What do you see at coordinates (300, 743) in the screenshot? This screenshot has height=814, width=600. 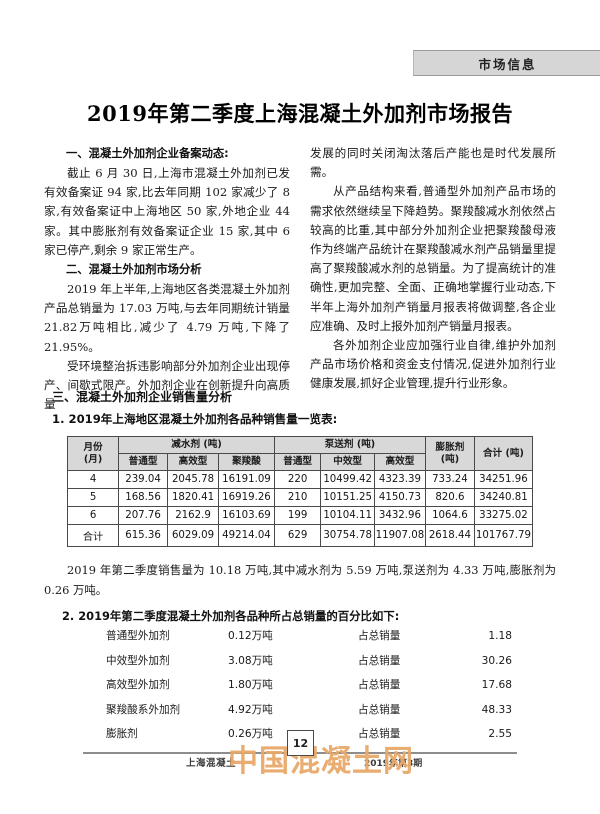 I see `page-number: 12` at bounding box center [300, 743].